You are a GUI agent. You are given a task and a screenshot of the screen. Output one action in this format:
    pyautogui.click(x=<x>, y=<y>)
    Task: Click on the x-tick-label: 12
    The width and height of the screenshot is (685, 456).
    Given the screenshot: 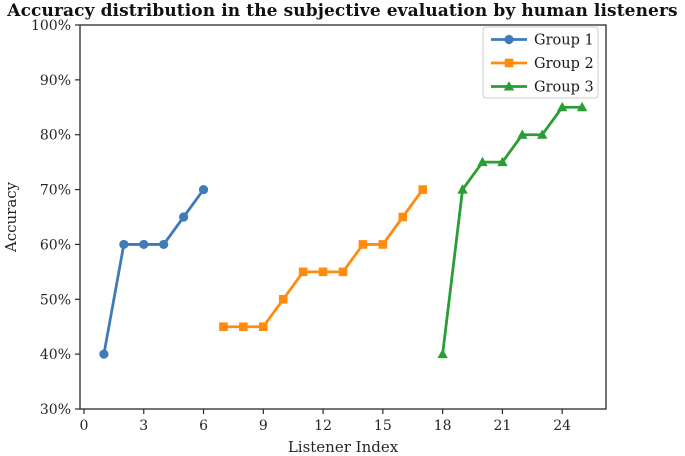 What is the action you would take?
    pyautogui.click(x=323, y=426)
    